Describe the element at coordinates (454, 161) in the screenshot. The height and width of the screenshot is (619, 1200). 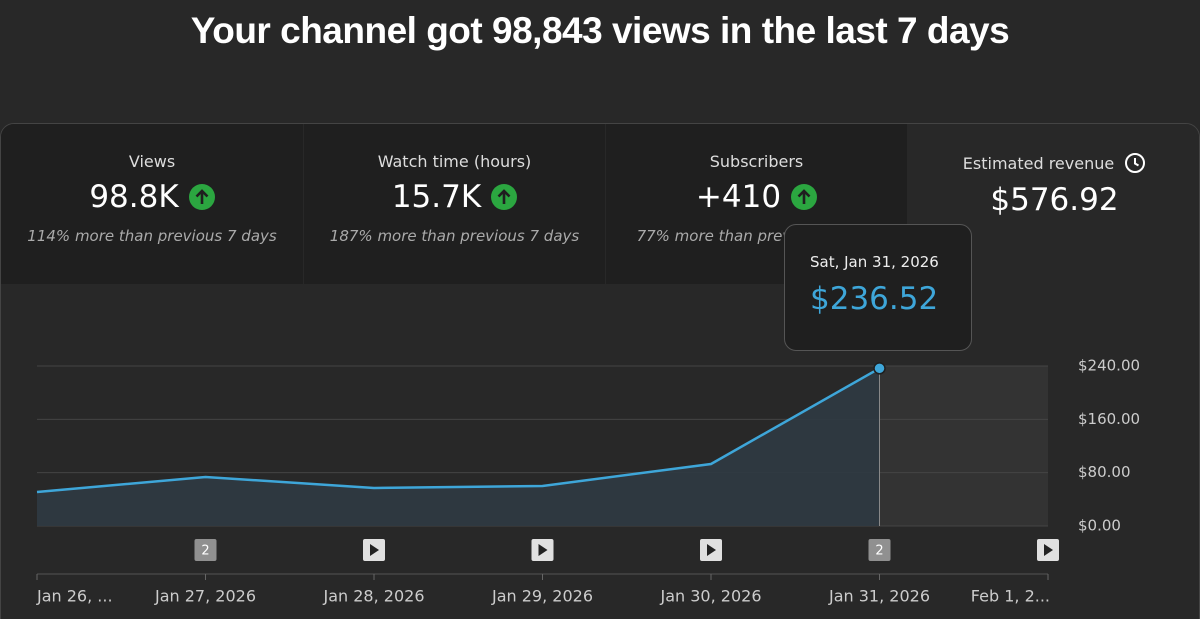
I see `card-label: Watch time (hours)` at that location.